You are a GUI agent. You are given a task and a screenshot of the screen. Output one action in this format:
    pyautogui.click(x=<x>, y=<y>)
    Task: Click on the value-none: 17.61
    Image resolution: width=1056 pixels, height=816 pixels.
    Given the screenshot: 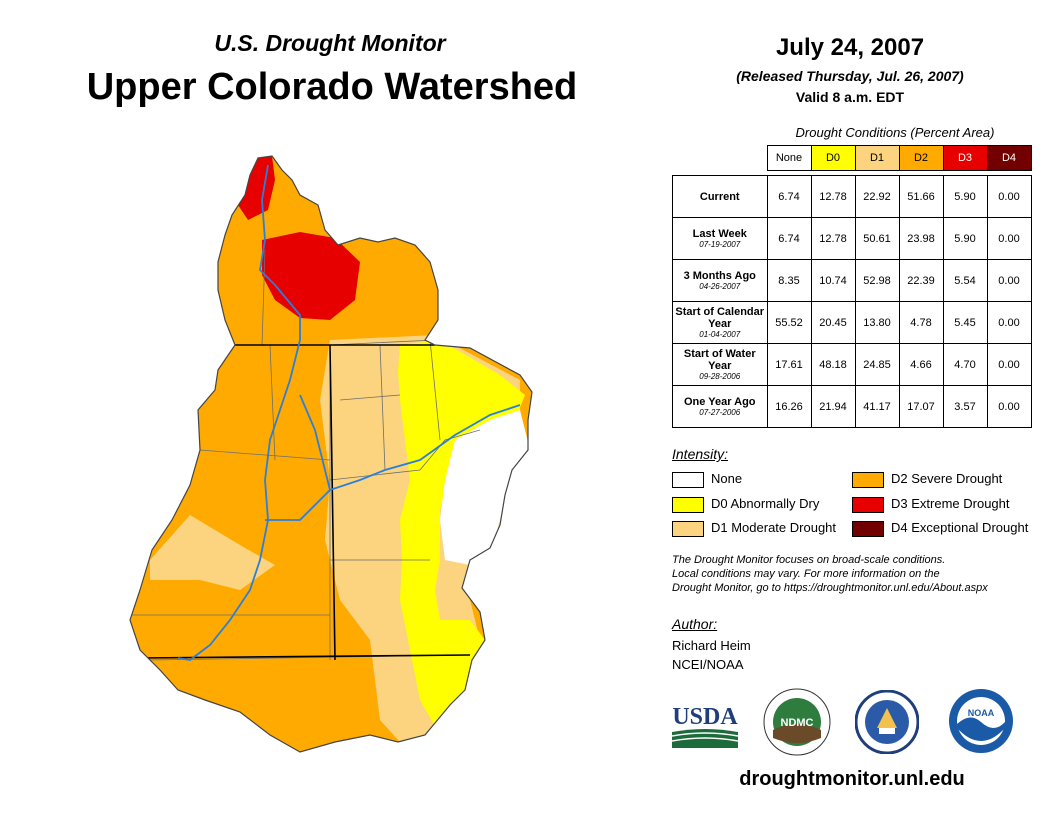 What is the action you would take?
    pyautogui.click(x=789, y=364)
    